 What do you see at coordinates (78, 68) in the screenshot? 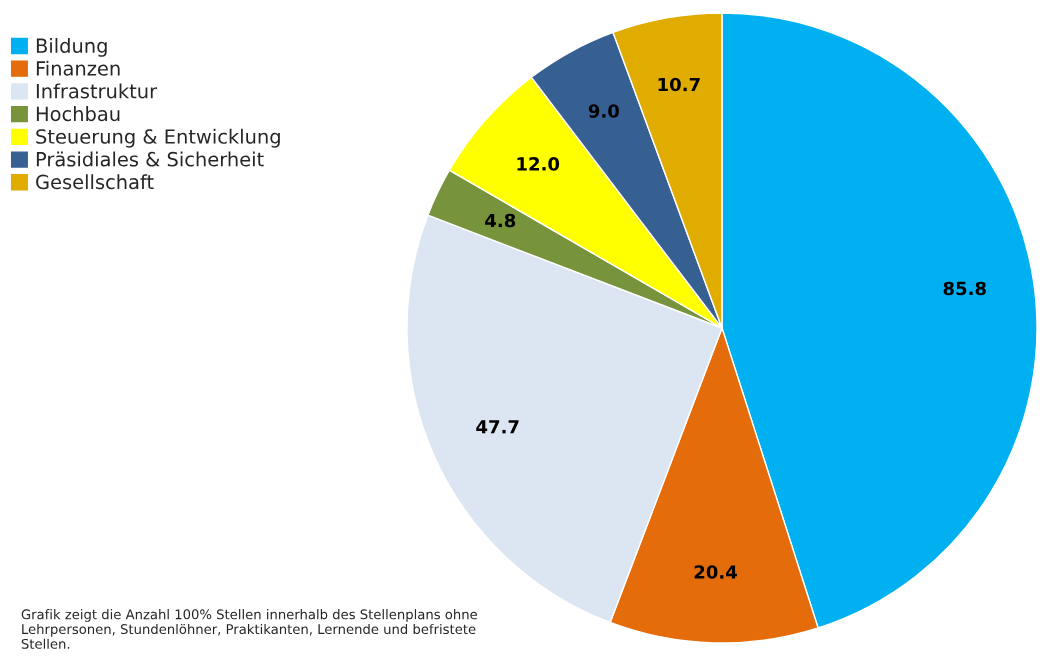
I see `legend-label: Finanzen` at bounding box center [78, 68].